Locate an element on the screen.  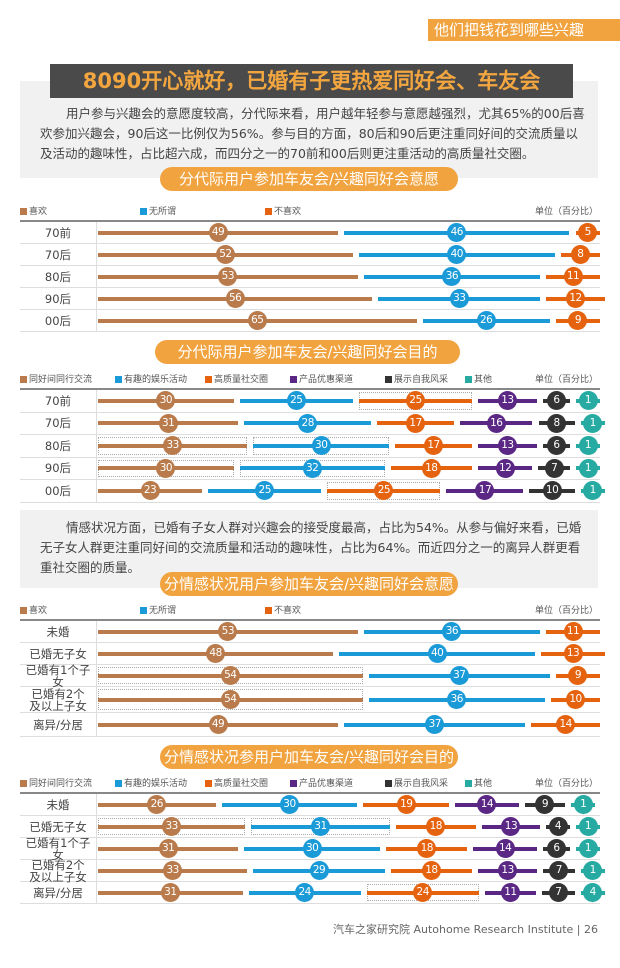
data-label: 26 is located at coordinates (157, 804).